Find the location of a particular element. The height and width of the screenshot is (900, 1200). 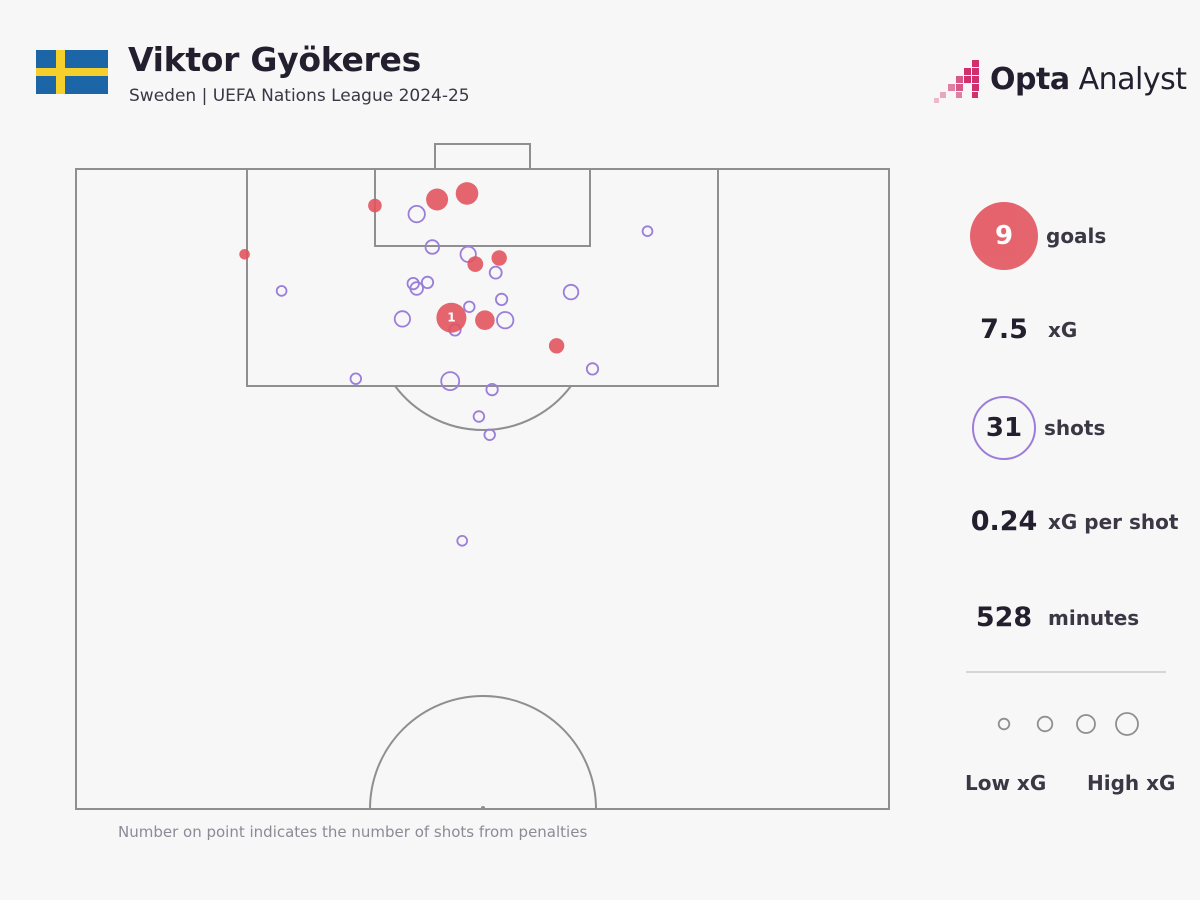

shots-label: shots is located at coordinates (1075, 428).